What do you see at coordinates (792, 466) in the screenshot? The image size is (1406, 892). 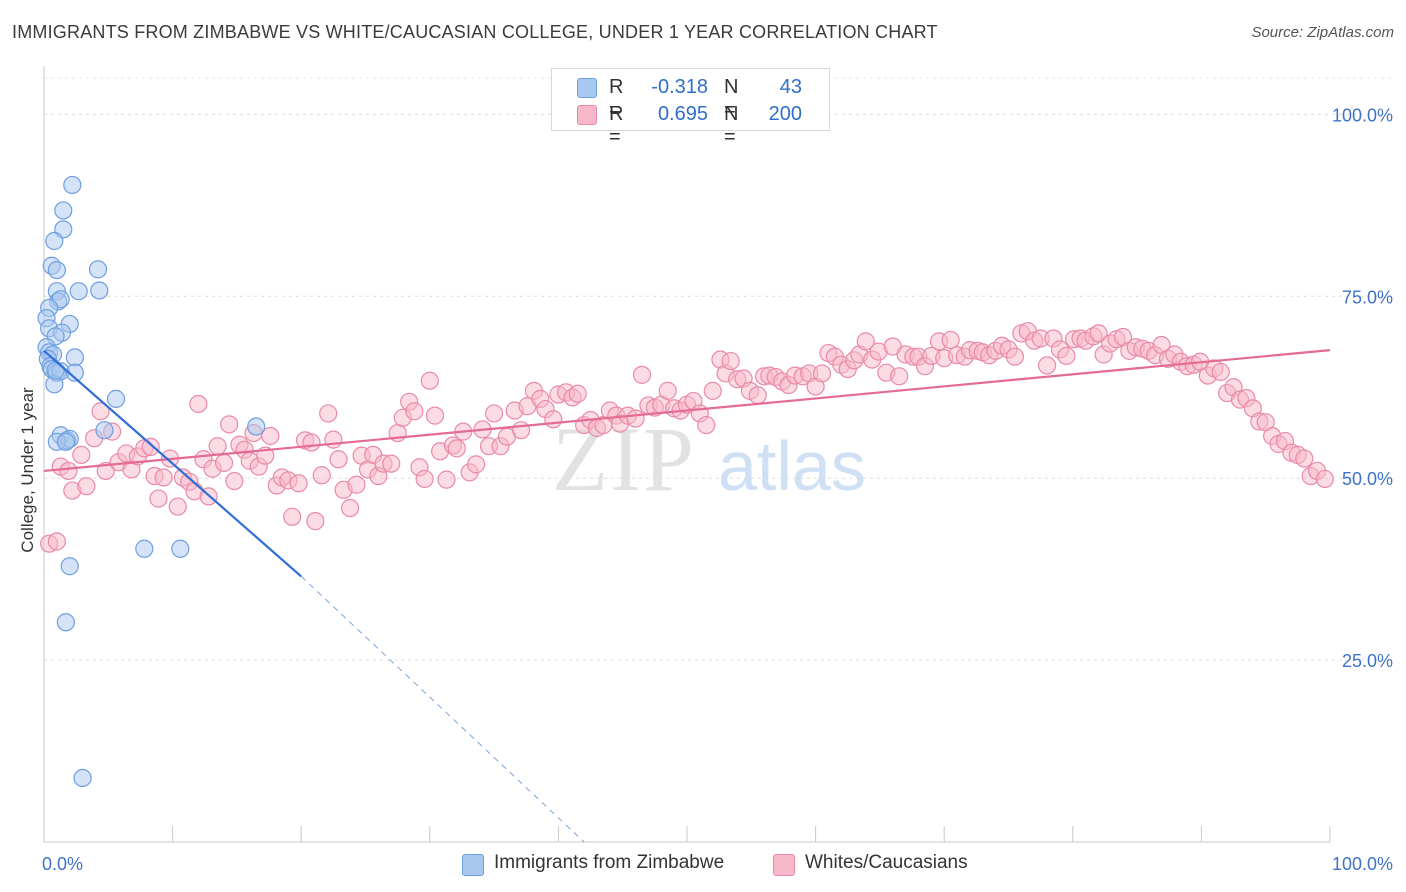 I see `watermark-atlas: atlas` at bounding box center [792, 466].